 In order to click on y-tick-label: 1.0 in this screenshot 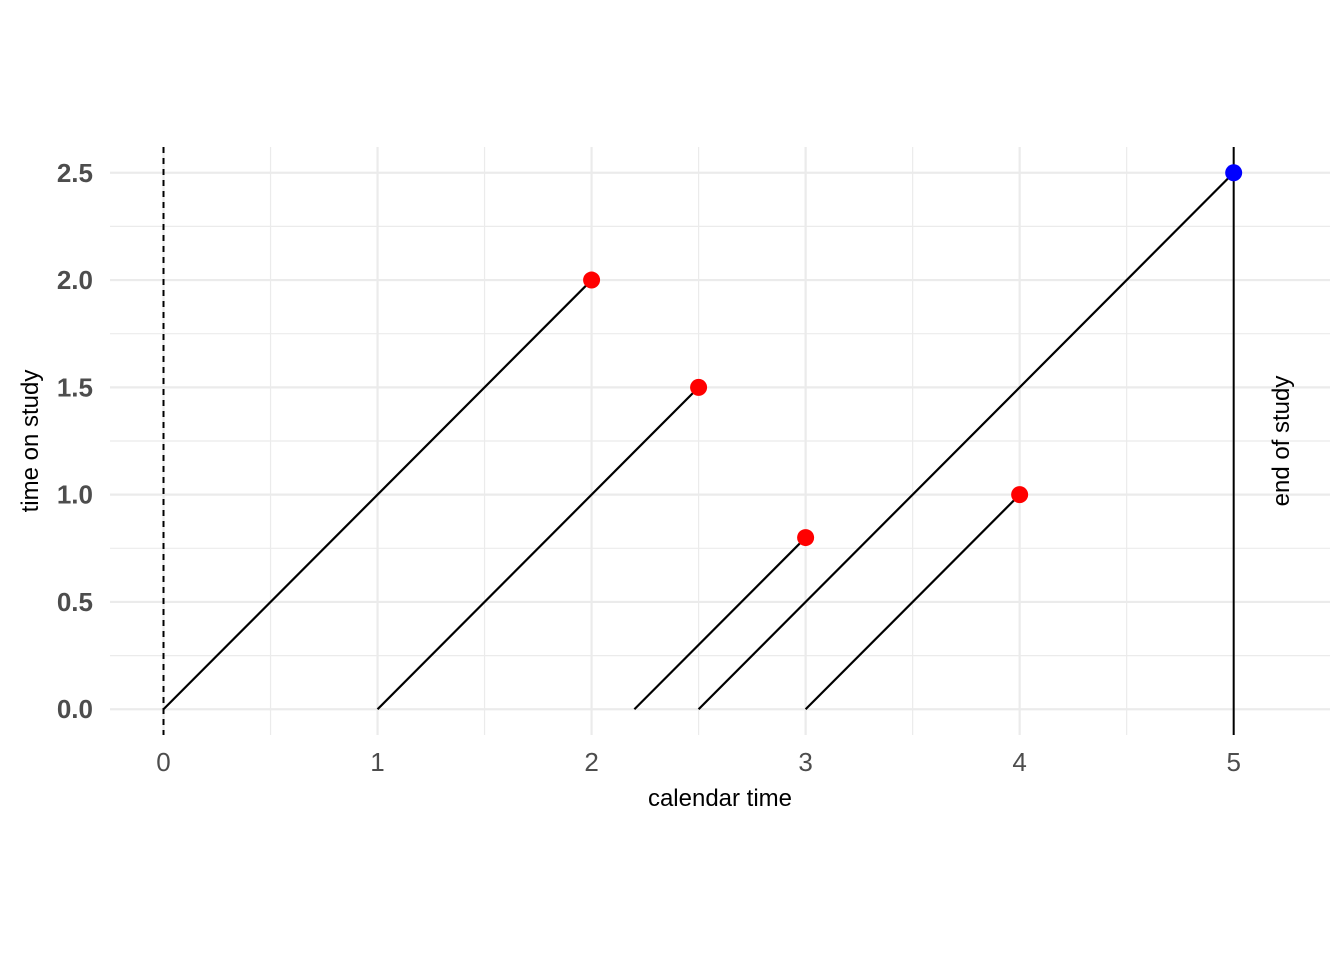, I will do `click(75, 495)`.